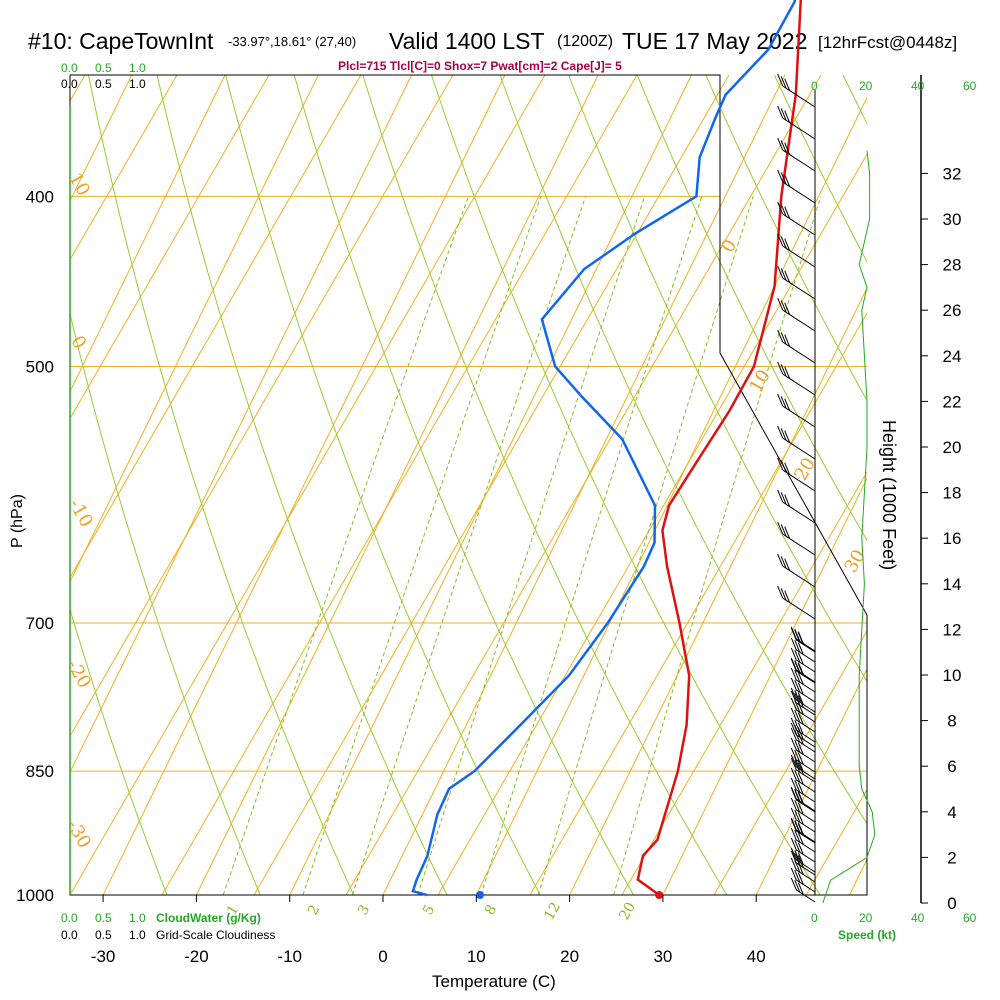  Describe the element at coordinates (137, 918) in the screenshot. I see `cw-tick-bottom: 1.0` at that location.